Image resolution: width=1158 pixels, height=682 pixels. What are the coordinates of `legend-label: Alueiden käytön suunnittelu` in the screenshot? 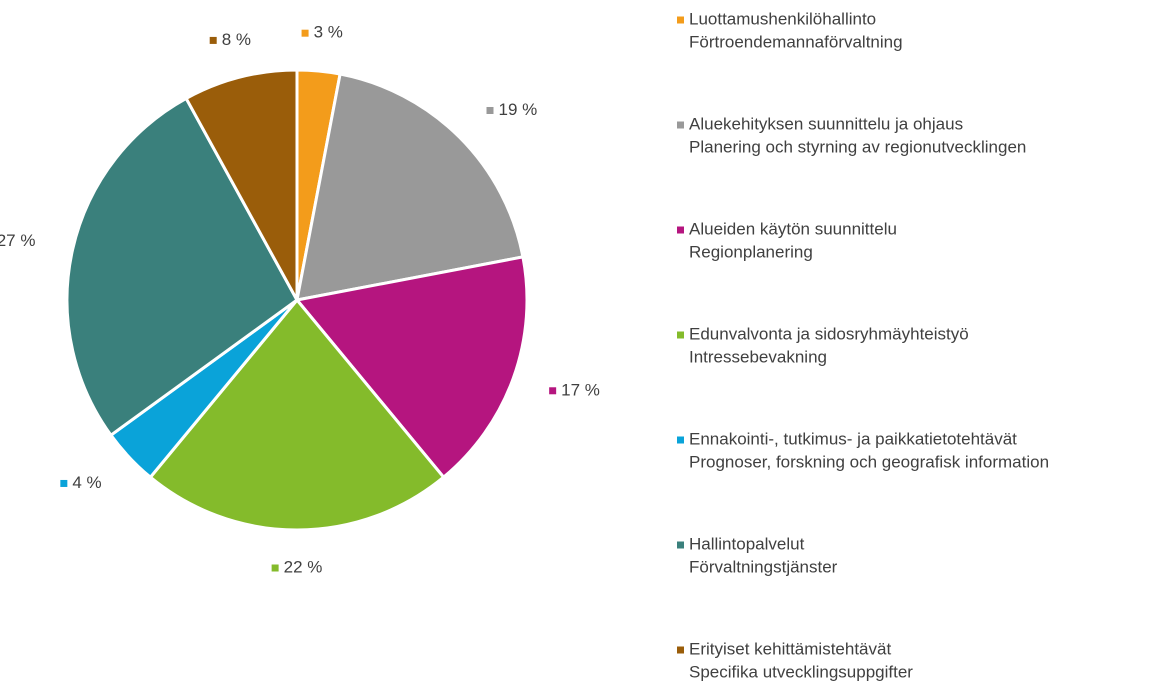 It's located at (793, 228).